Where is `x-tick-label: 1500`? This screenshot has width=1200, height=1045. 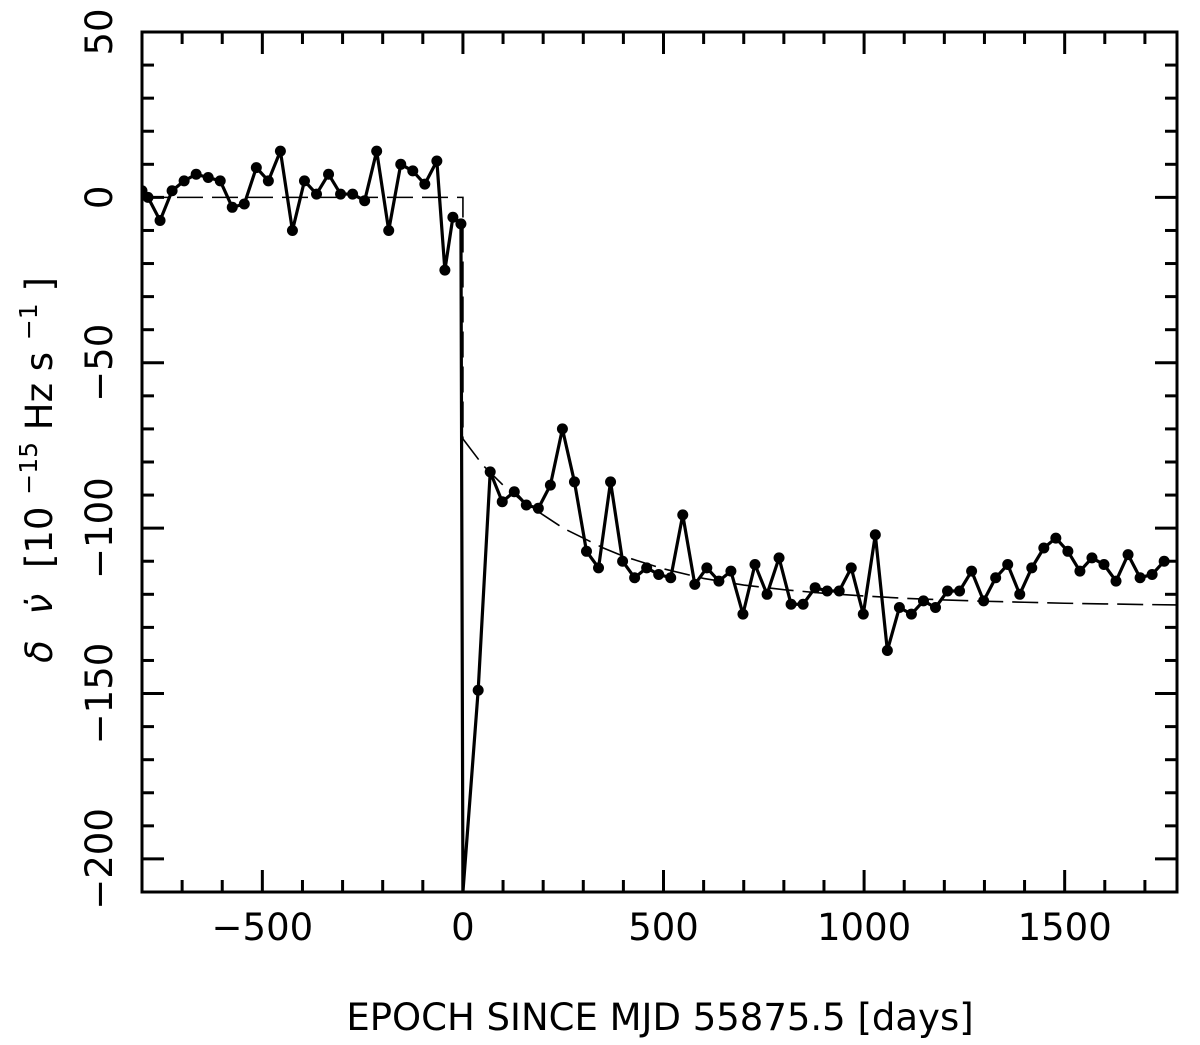 x-tick-label: 1500 is located at coordinates (1065, 927).